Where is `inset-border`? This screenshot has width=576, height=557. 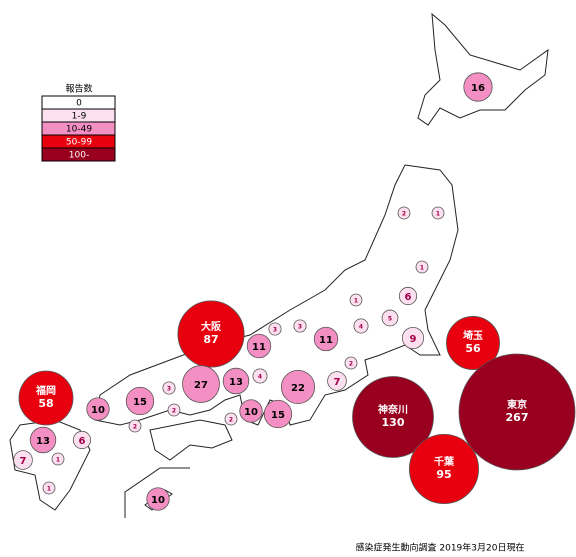
inset-border is located at coordinates (157, 492).